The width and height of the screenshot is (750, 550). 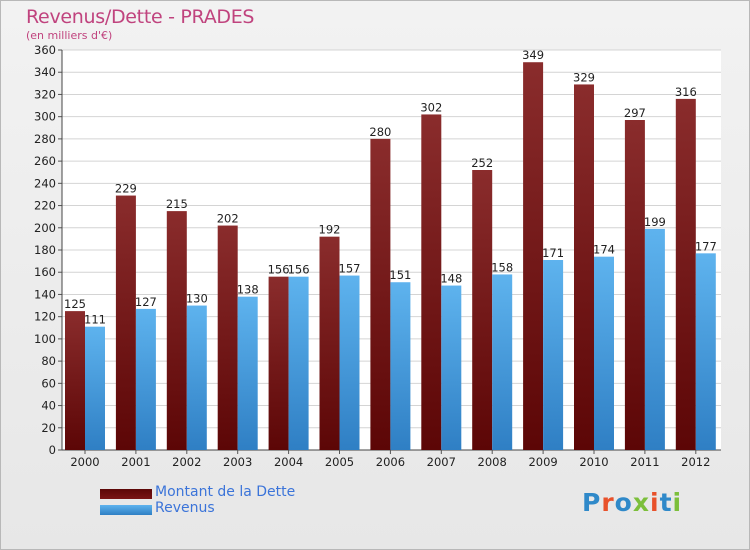 What do you see at coordinates (45, 139) in the screenshot?
I see `y-tick-label: 280` at bounding box center [45, 139].